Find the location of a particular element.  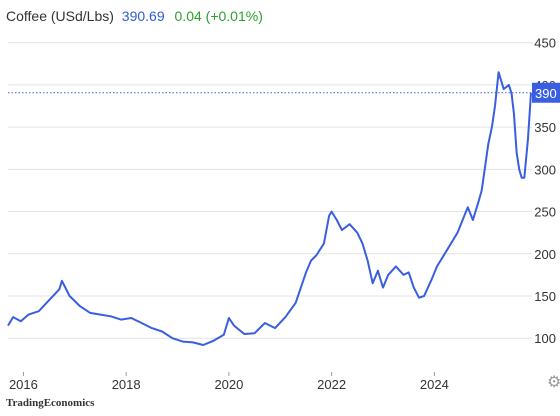

last-price-badge is located at coordinates (546, 92).